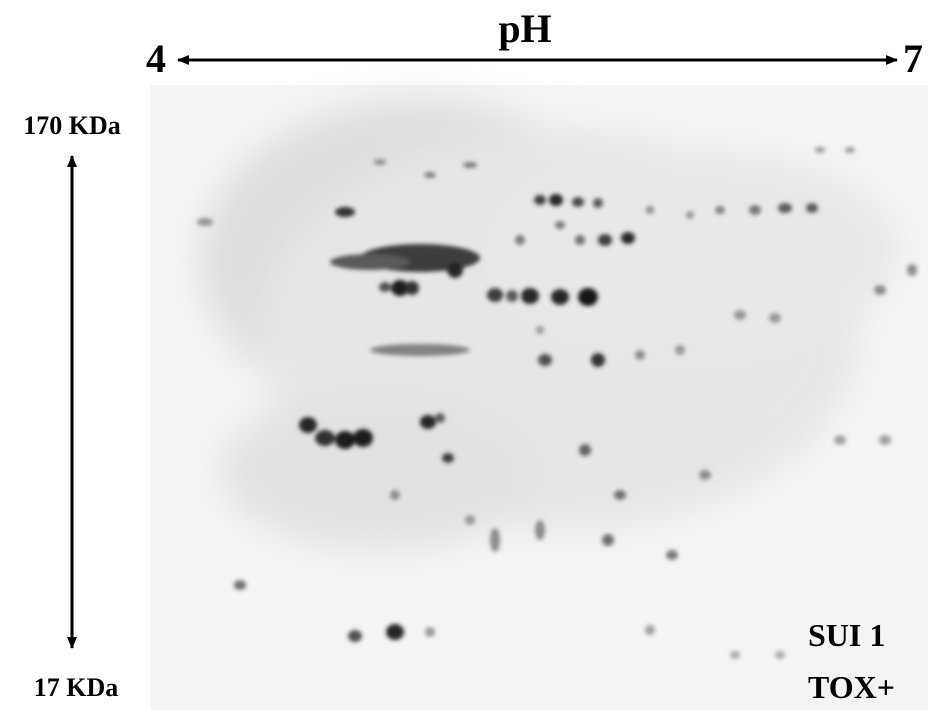 Image resolution: width=928 pixels, height=710 pixels. I want to click on sample-line1: SUI 1, so click(846, 635).